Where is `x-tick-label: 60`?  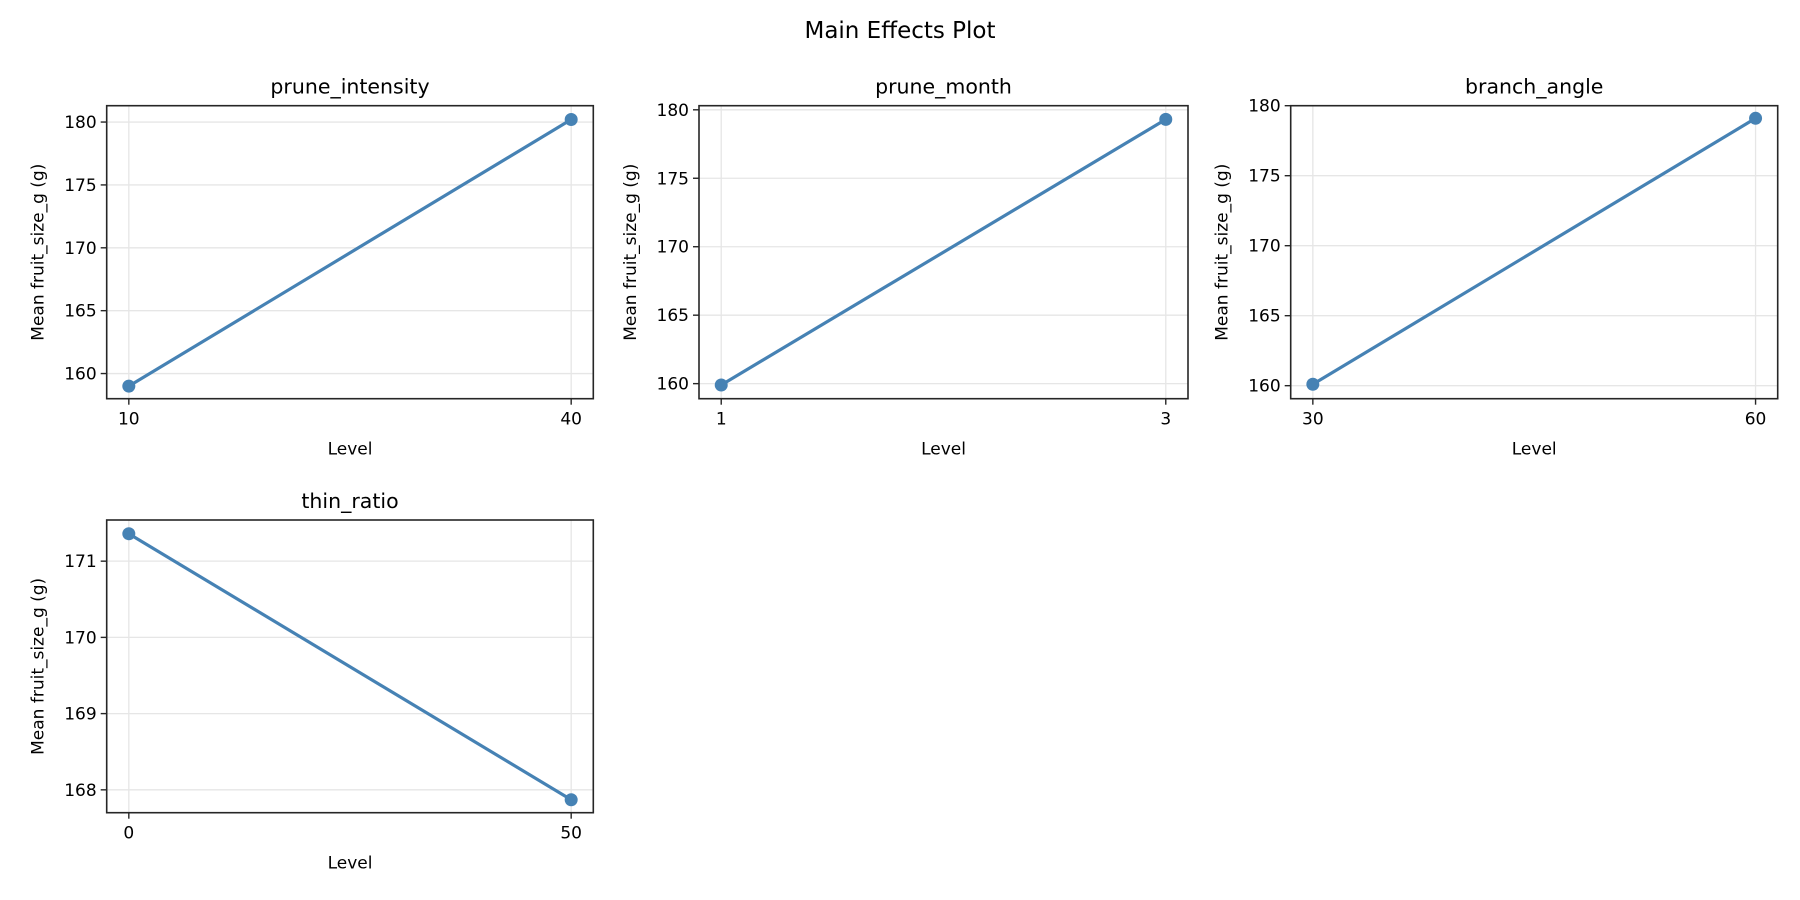
x-tick-label: 60 is located at coordinates (1756, 420).